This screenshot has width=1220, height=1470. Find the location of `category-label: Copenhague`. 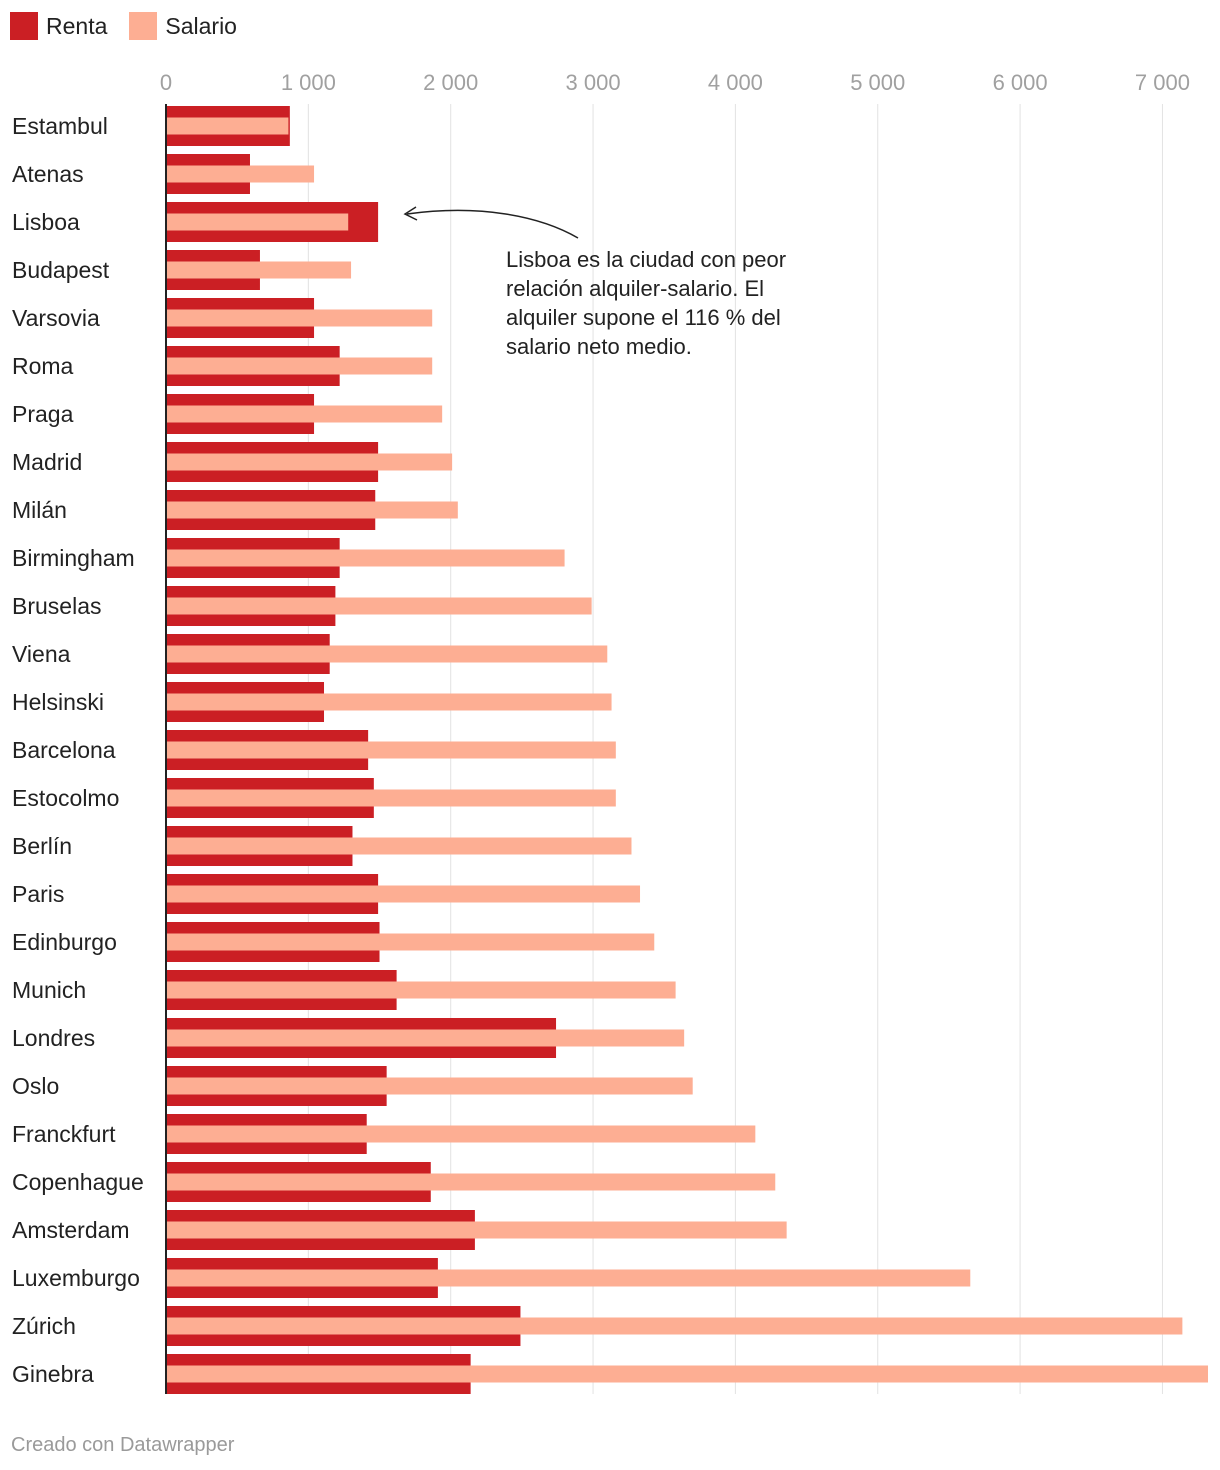

category-label: Copenhague is located at coordinates (78, 1182).